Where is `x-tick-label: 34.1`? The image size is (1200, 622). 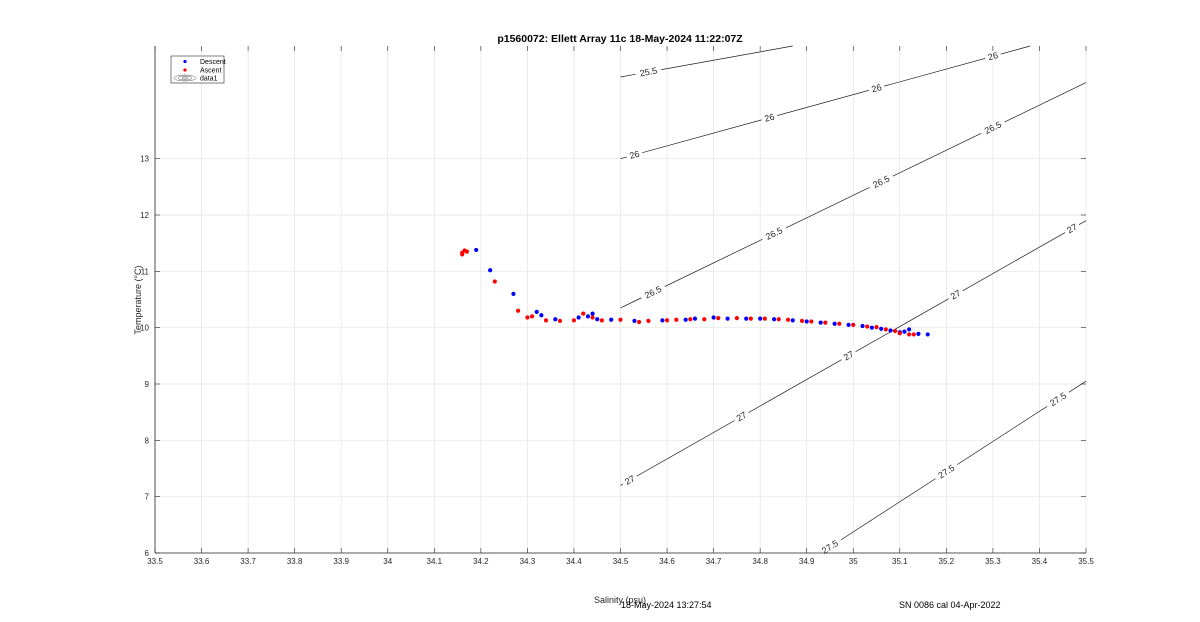
x-tick-label: 34.1 is located at coordinates (435, 561).